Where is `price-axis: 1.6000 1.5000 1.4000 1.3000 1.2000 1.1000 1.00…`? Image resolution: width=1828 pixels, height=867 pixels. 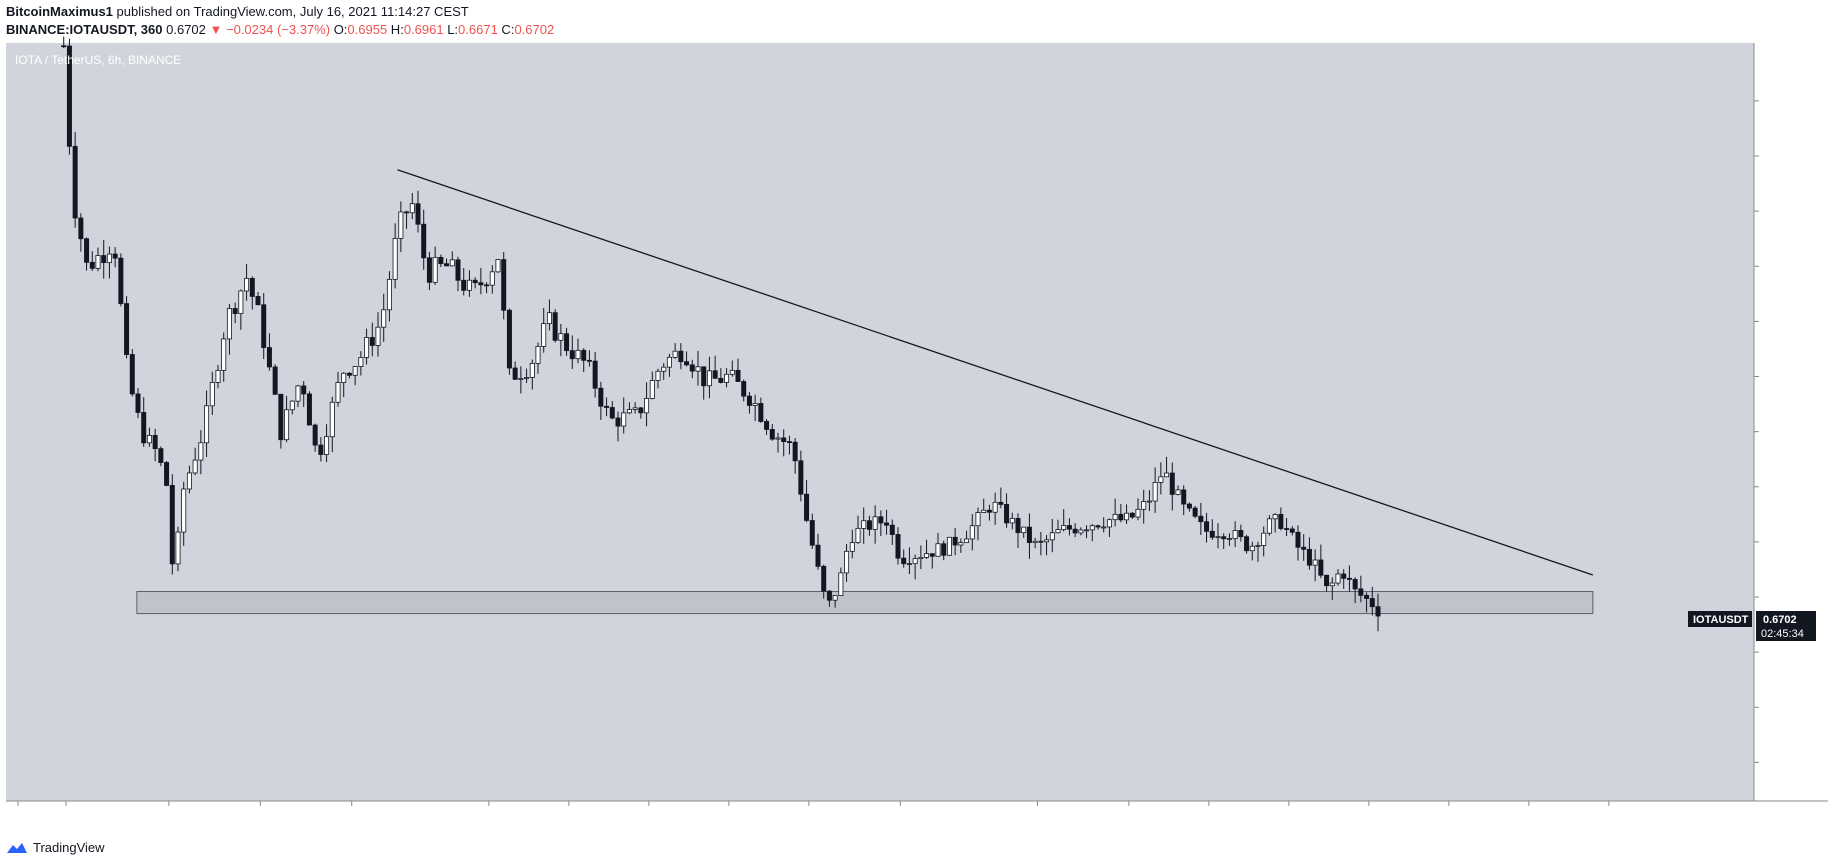 price-axis: 1.6000 1.5000 1.4000 1.3000 1.2000 1.1000 1.00… is located at coordinates (1776, 433).